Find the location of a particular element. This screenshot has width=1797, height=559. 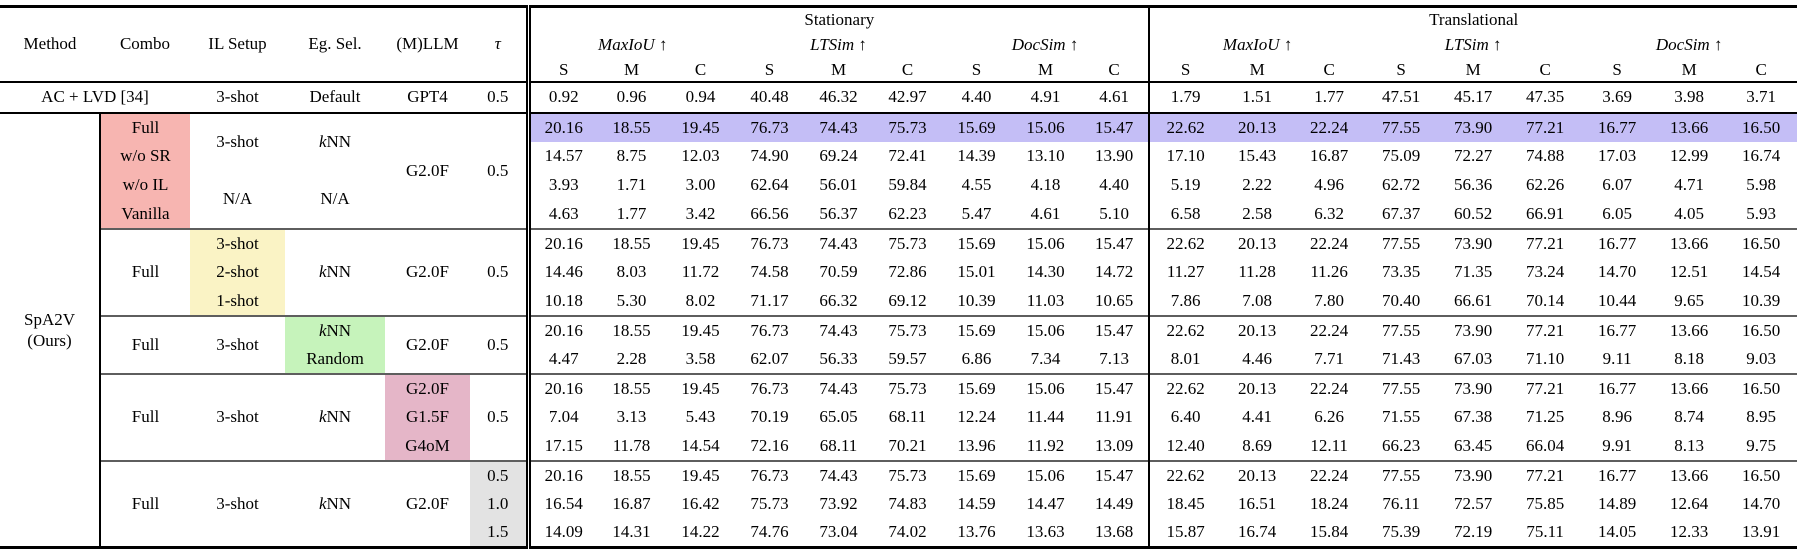

combo-cell: w/o SR is located at coordinates (145, 156).